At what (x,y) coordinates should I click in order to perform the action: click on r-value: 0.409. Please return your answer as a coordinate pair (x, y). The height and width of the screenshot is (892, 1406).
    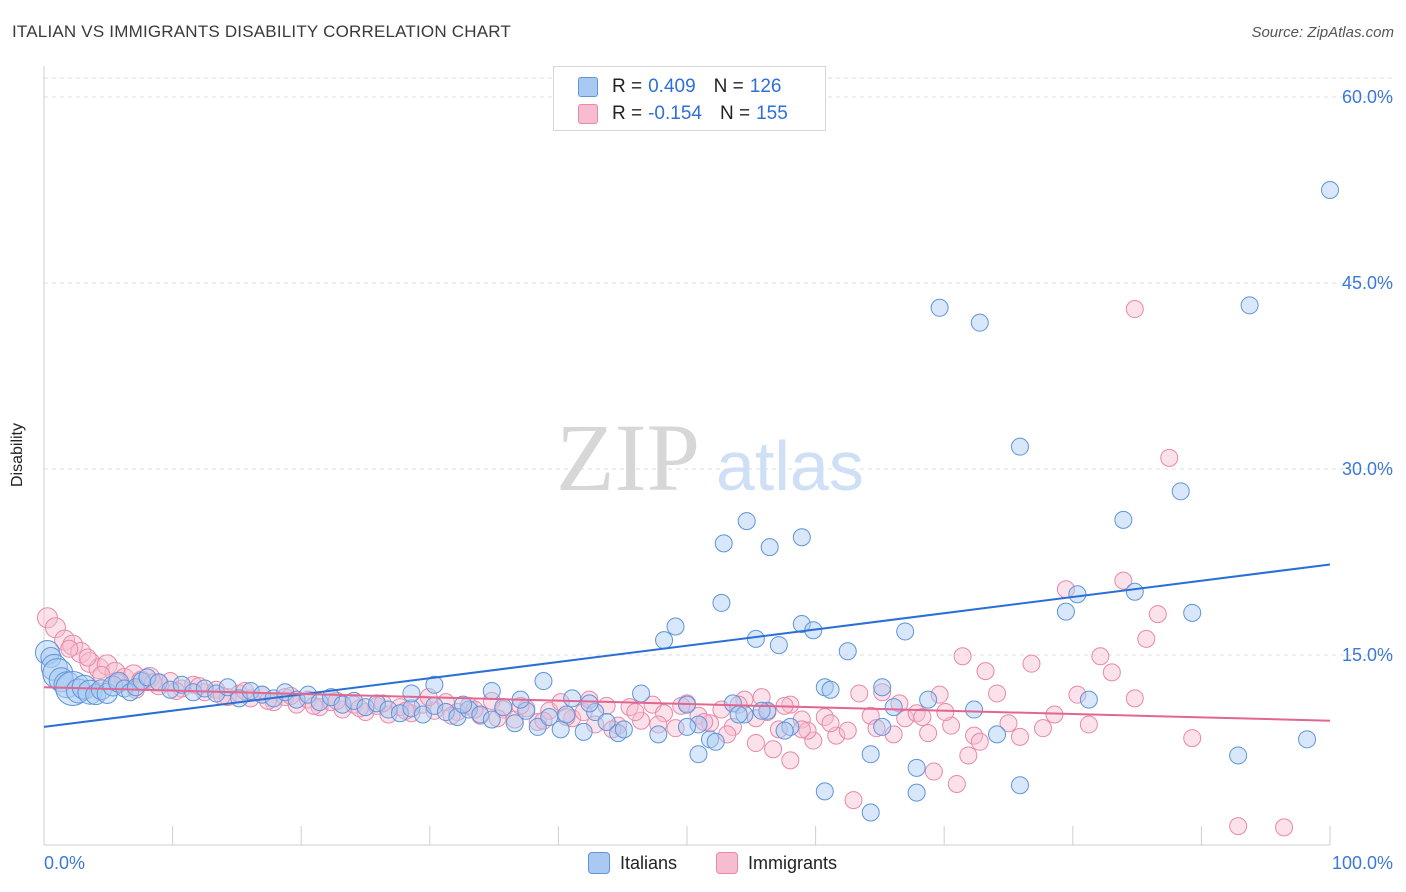
    Looking at the image, I should click on (672, 86).